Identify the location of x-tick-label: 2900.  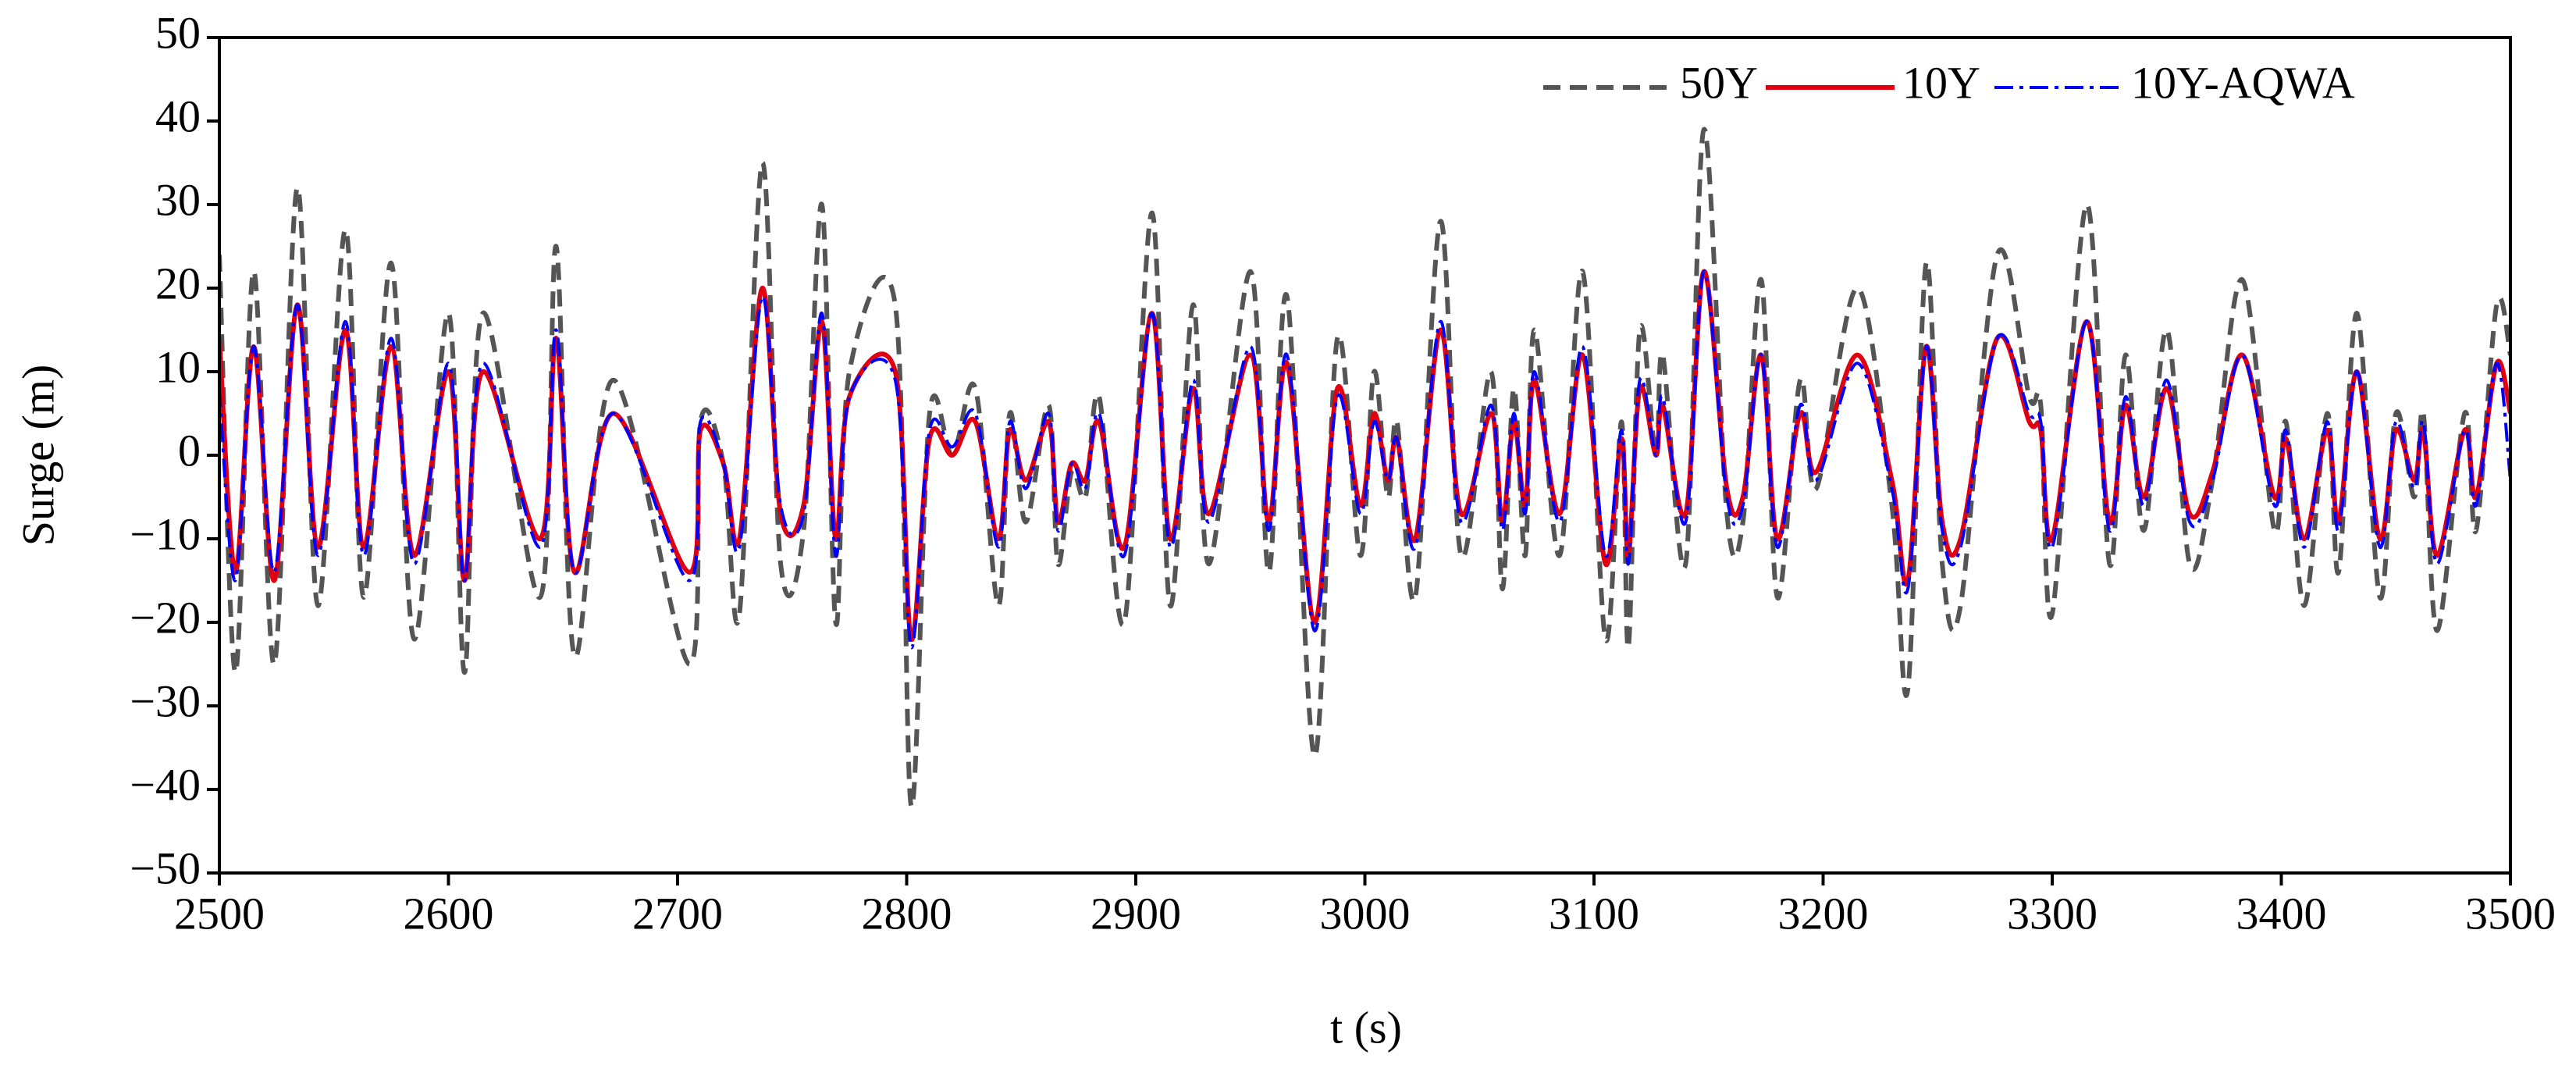
(1136, 913).